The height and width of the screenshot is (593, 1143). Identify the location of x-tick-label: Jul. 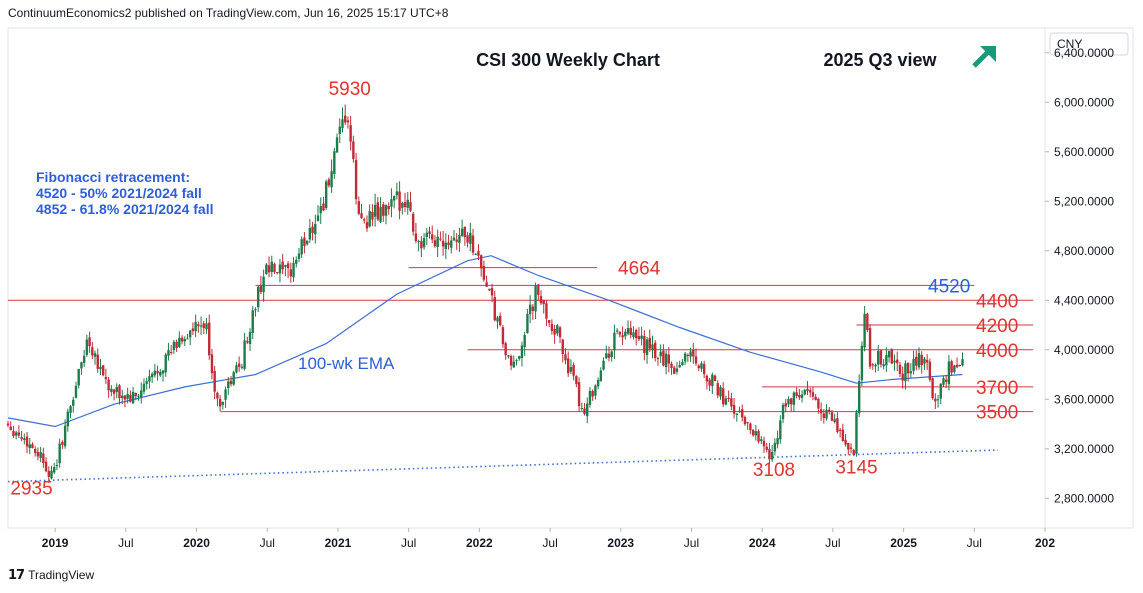
(691, 543).